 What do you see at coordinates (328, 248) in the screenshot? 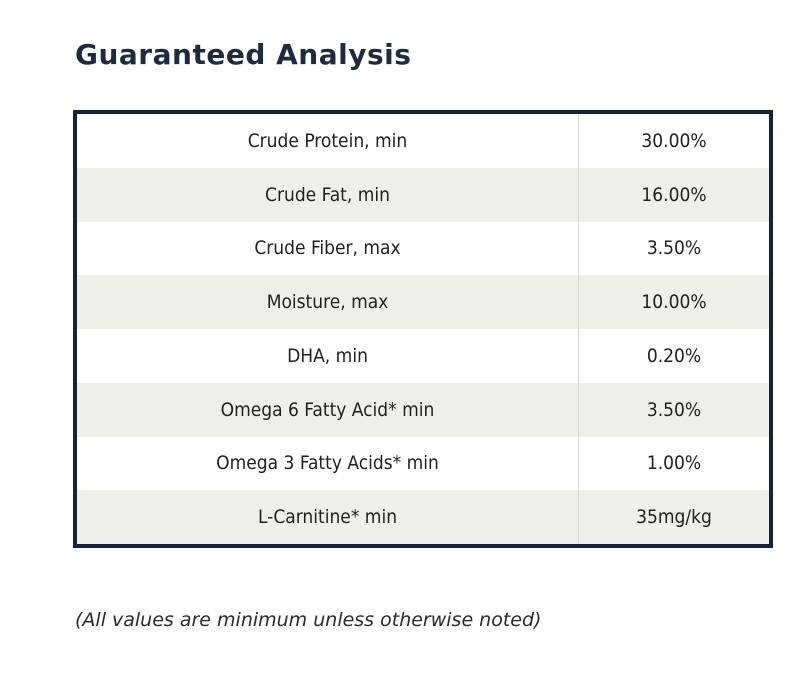
I see `nutrient-name: Crude Fiber, max` at bounding box center [328, 248].